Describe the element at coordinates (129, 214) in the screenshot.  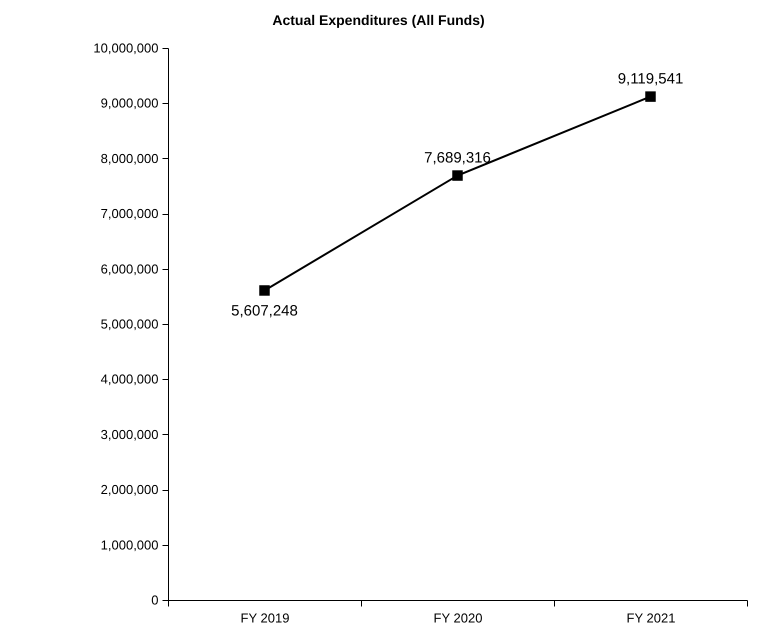
I see `y-tick-label: 7,000,000` at that location.